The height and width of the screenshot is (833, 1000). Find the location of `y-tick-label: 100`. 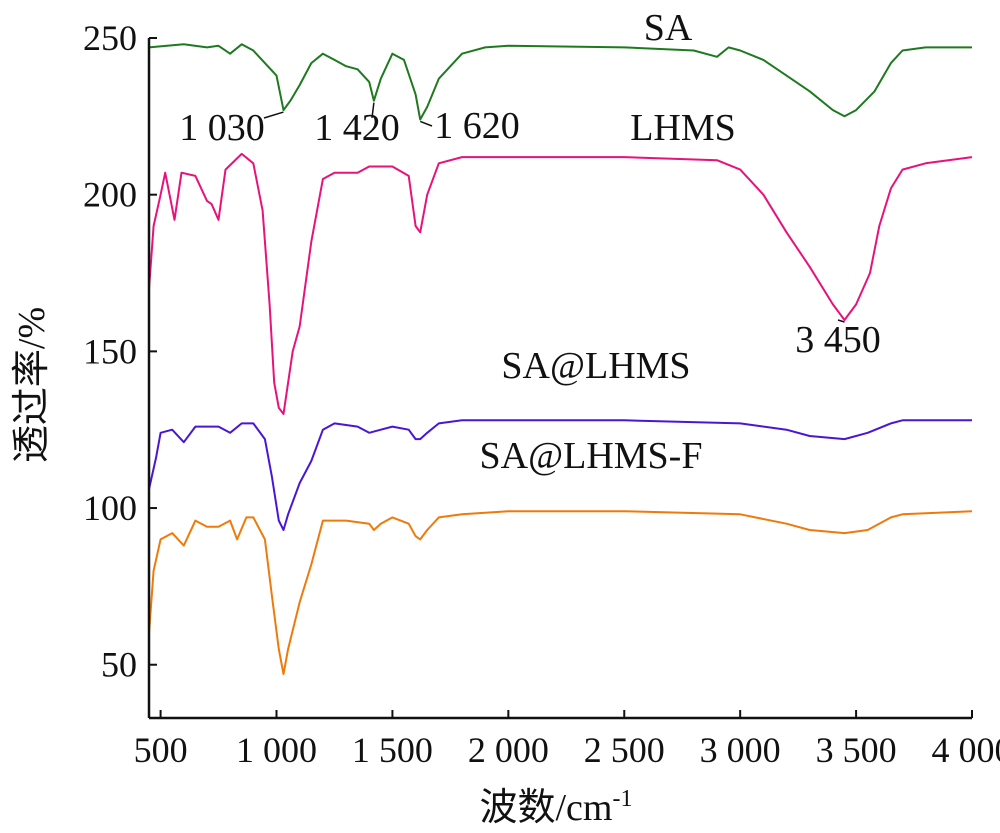

y-tick-label: 100 is located at coordinates (110, 508).